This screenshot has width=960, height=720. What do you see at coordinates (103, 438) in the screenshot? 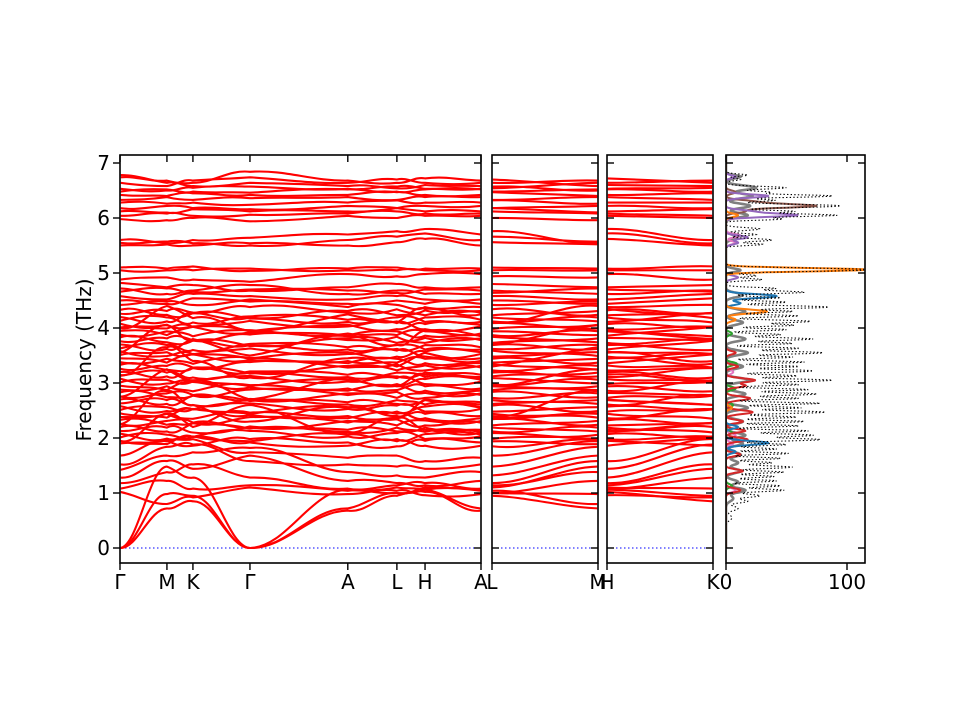
I see `y-tick-label-2: 2` at bounding box center [103, 438].